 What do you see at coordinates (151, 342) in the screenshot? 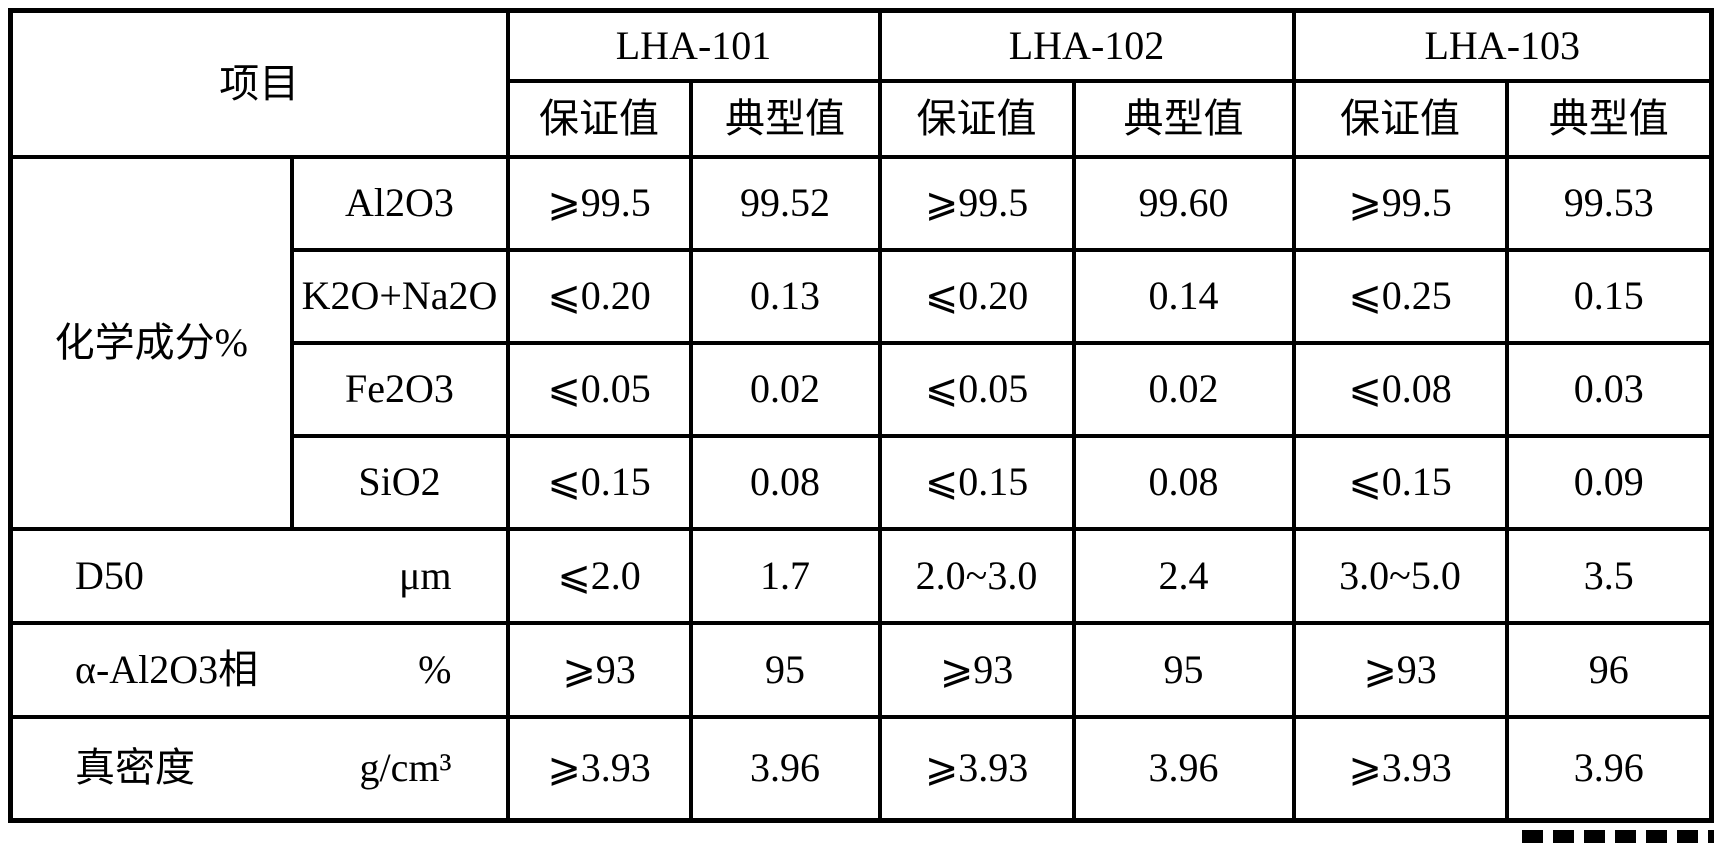
I see `chem-group-cell: 化学成分%` at bounding box center [151, 342].